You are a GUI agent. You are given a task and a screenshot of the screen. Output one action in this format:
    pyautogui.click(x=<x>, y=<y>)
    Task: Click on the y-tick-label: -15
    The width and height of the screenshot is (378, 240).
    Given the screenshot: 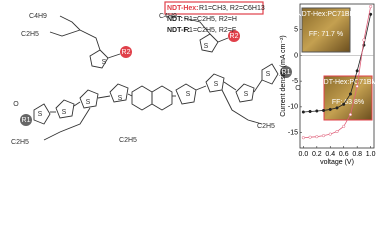 What is the action you would take?
    pyautogui.click(x=293, y=132)
    